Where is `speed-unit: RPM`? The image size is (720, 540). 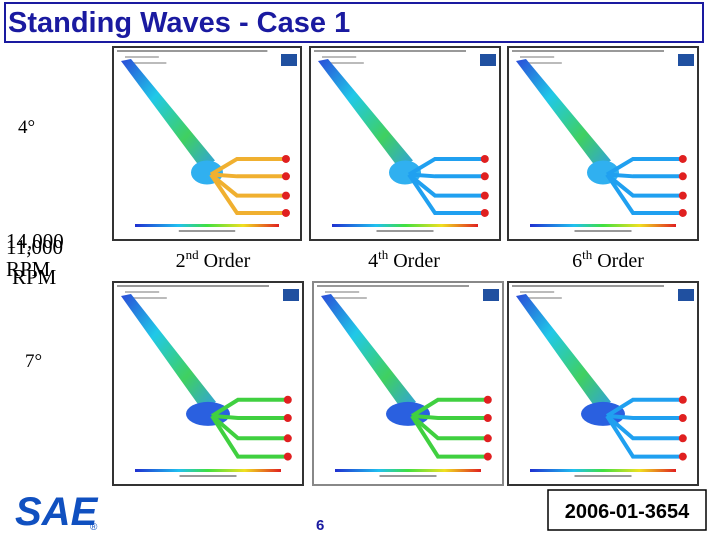 speed-unit: RPM is located at coordinates (34, 277).